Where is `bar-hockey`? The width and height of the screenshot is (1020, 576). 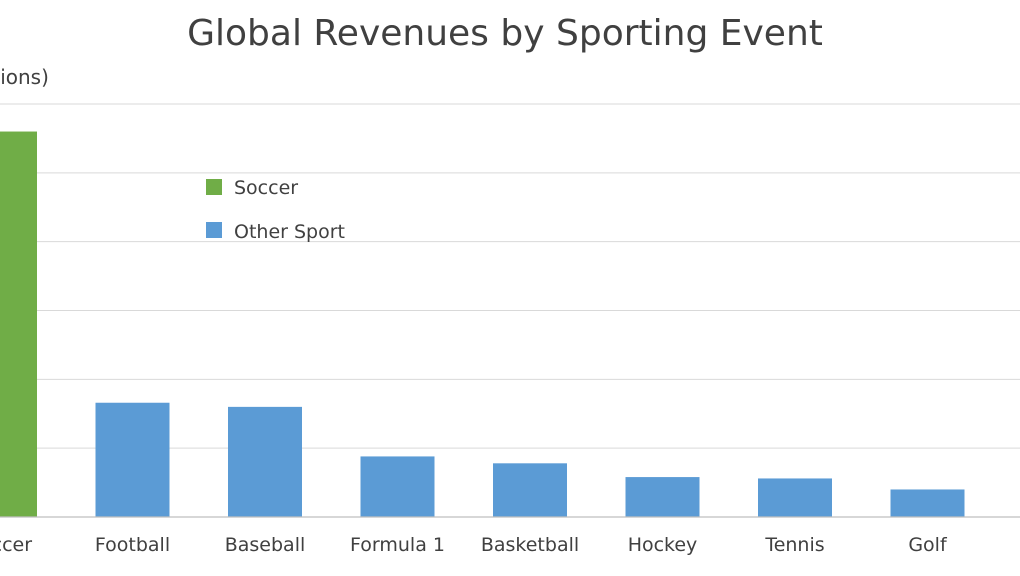 bar-hockey is located at coordinates (662, 497).